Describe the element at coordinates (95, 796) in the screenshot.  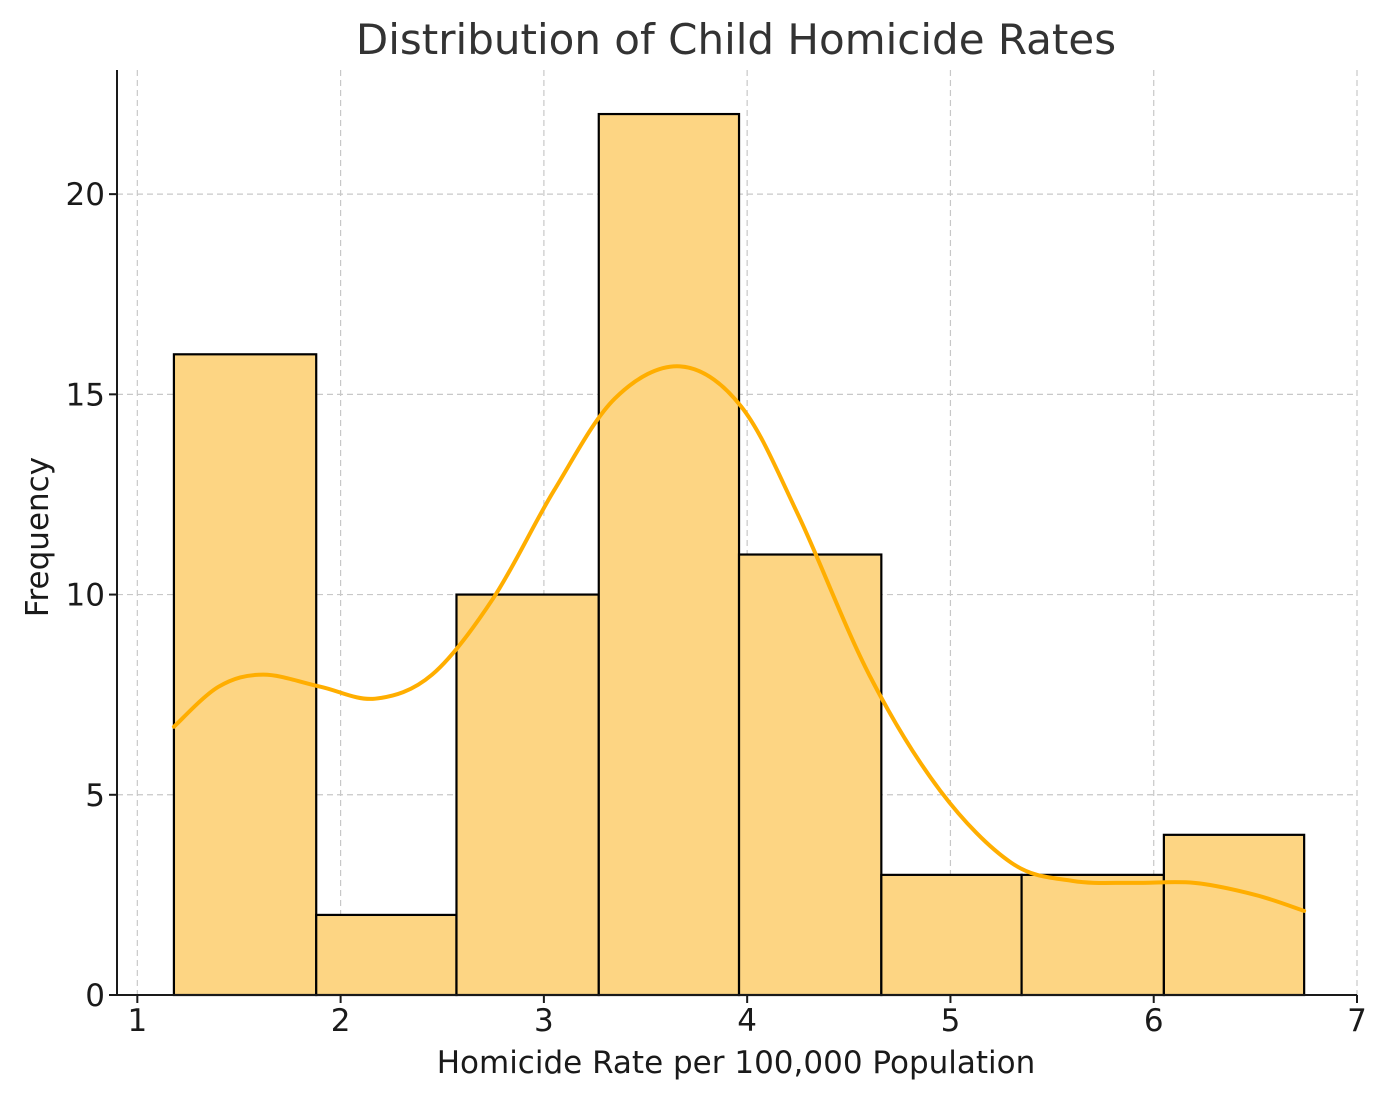
I see `y-tick-label: 5` at that location.